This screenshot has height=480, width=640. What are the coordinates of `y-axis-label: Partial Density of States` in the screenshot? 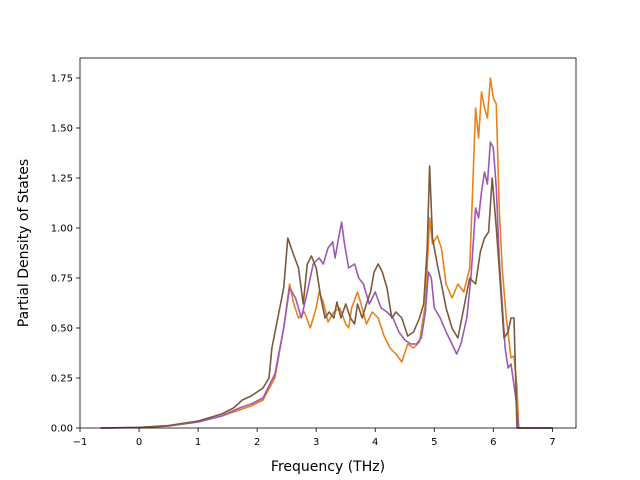 It's located at (24, 243).